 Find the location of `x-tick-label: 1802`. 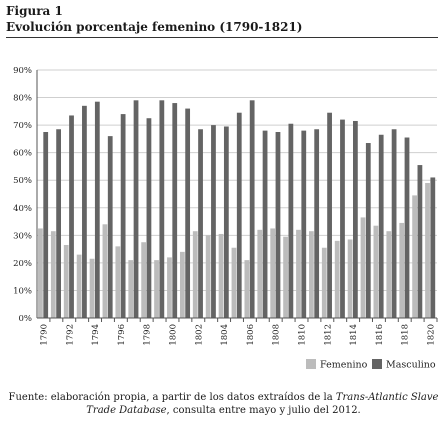

x-tick-label: 1802 is located at coordinates (199, 335).